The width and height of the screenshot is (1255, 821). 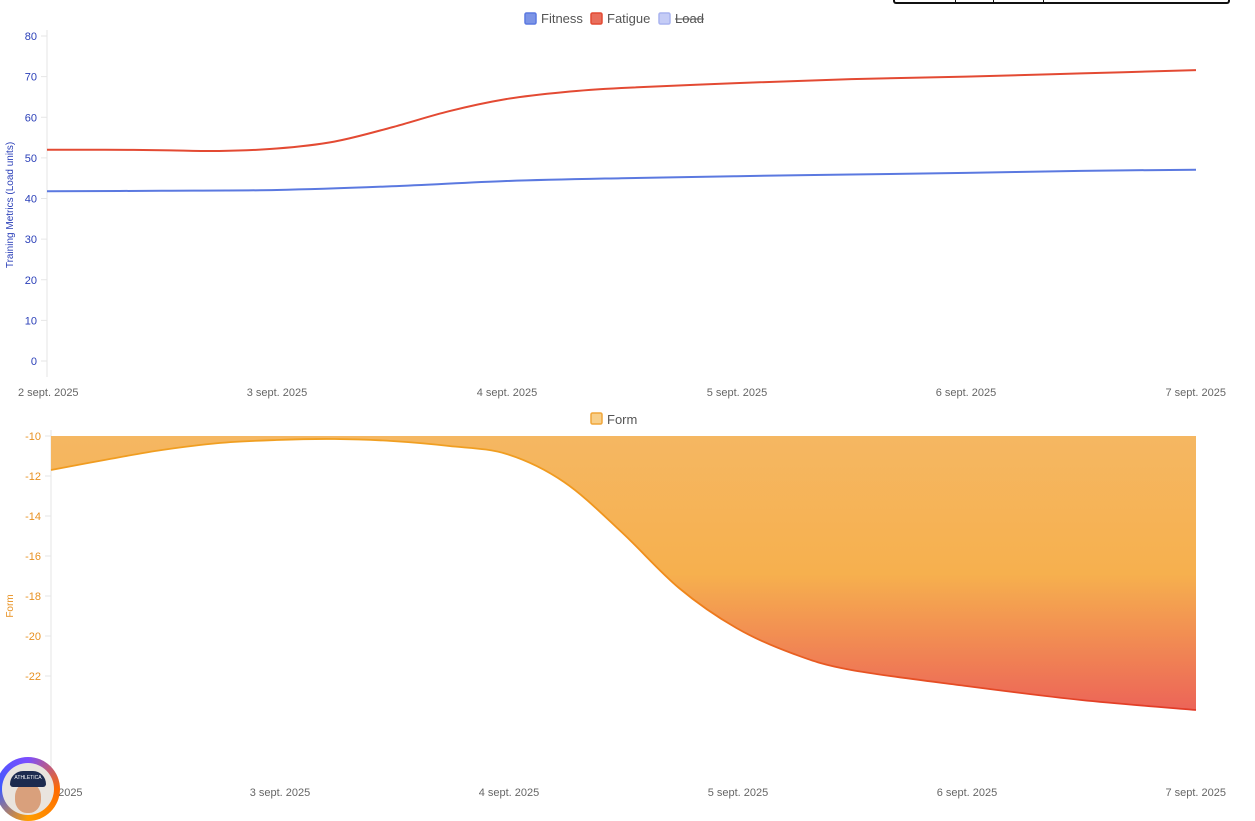 I want to click on y-tick-label: 10, so click(x=31, y=321).